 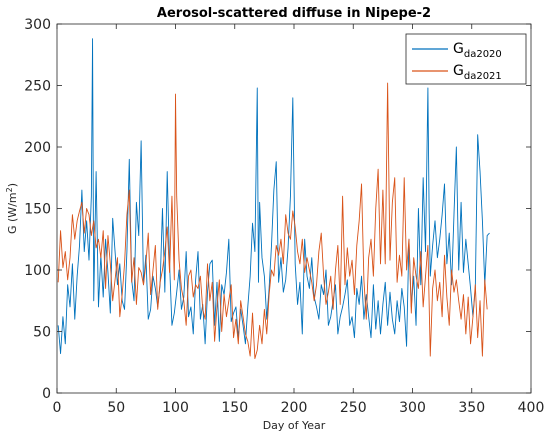 I want to click on y-tick-label: 250, so click(x=37, y=87).